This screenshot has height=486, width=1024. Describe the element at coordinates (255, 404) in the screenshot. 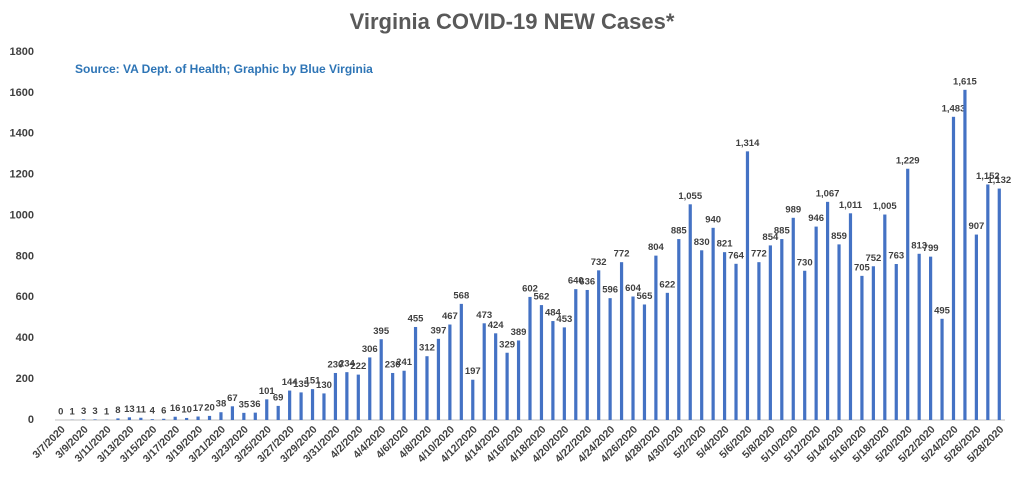

I see `value-label: 36` at that location.